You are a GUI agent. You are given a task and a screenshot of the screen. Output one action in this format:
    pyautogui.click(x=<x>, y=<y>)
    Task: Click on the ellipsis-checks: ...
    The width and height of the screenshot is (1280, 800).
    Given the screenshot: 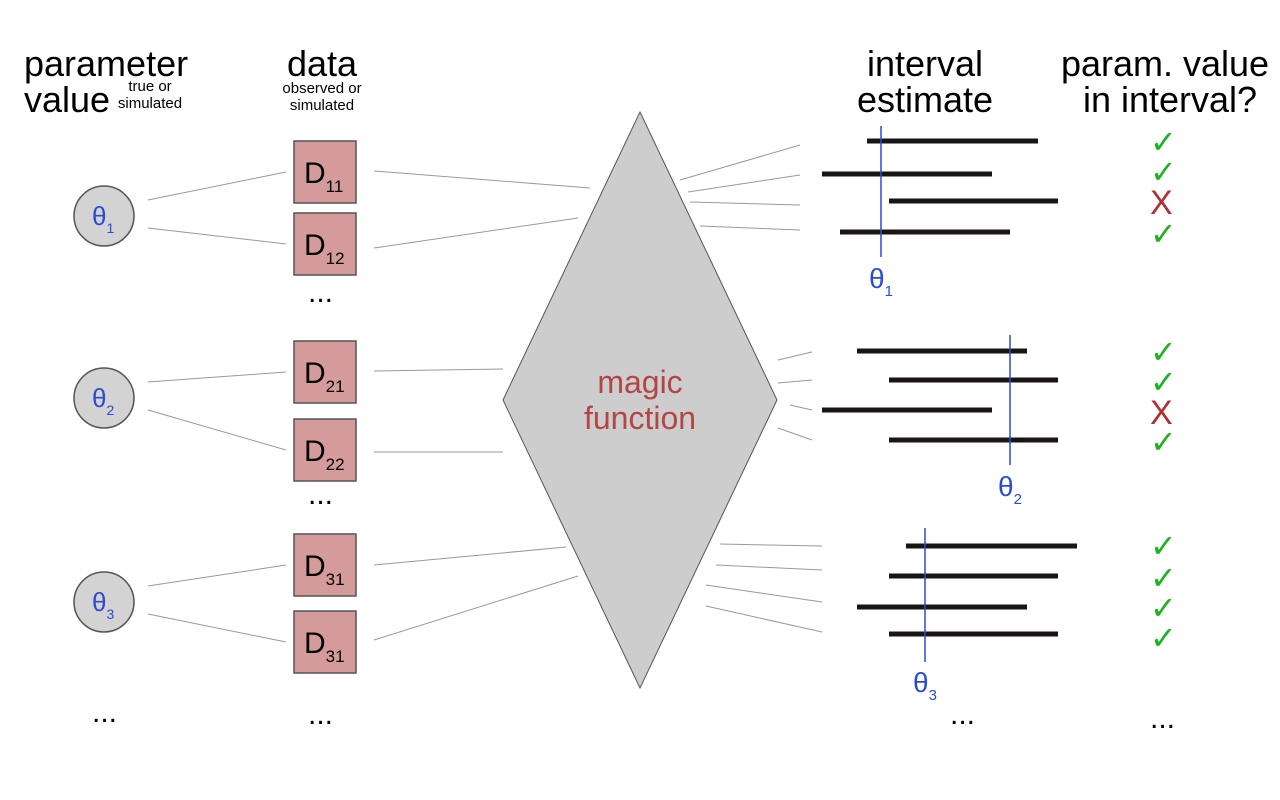 What is the action you would take?
    pyautogui.click(x=1163, y=718)
    